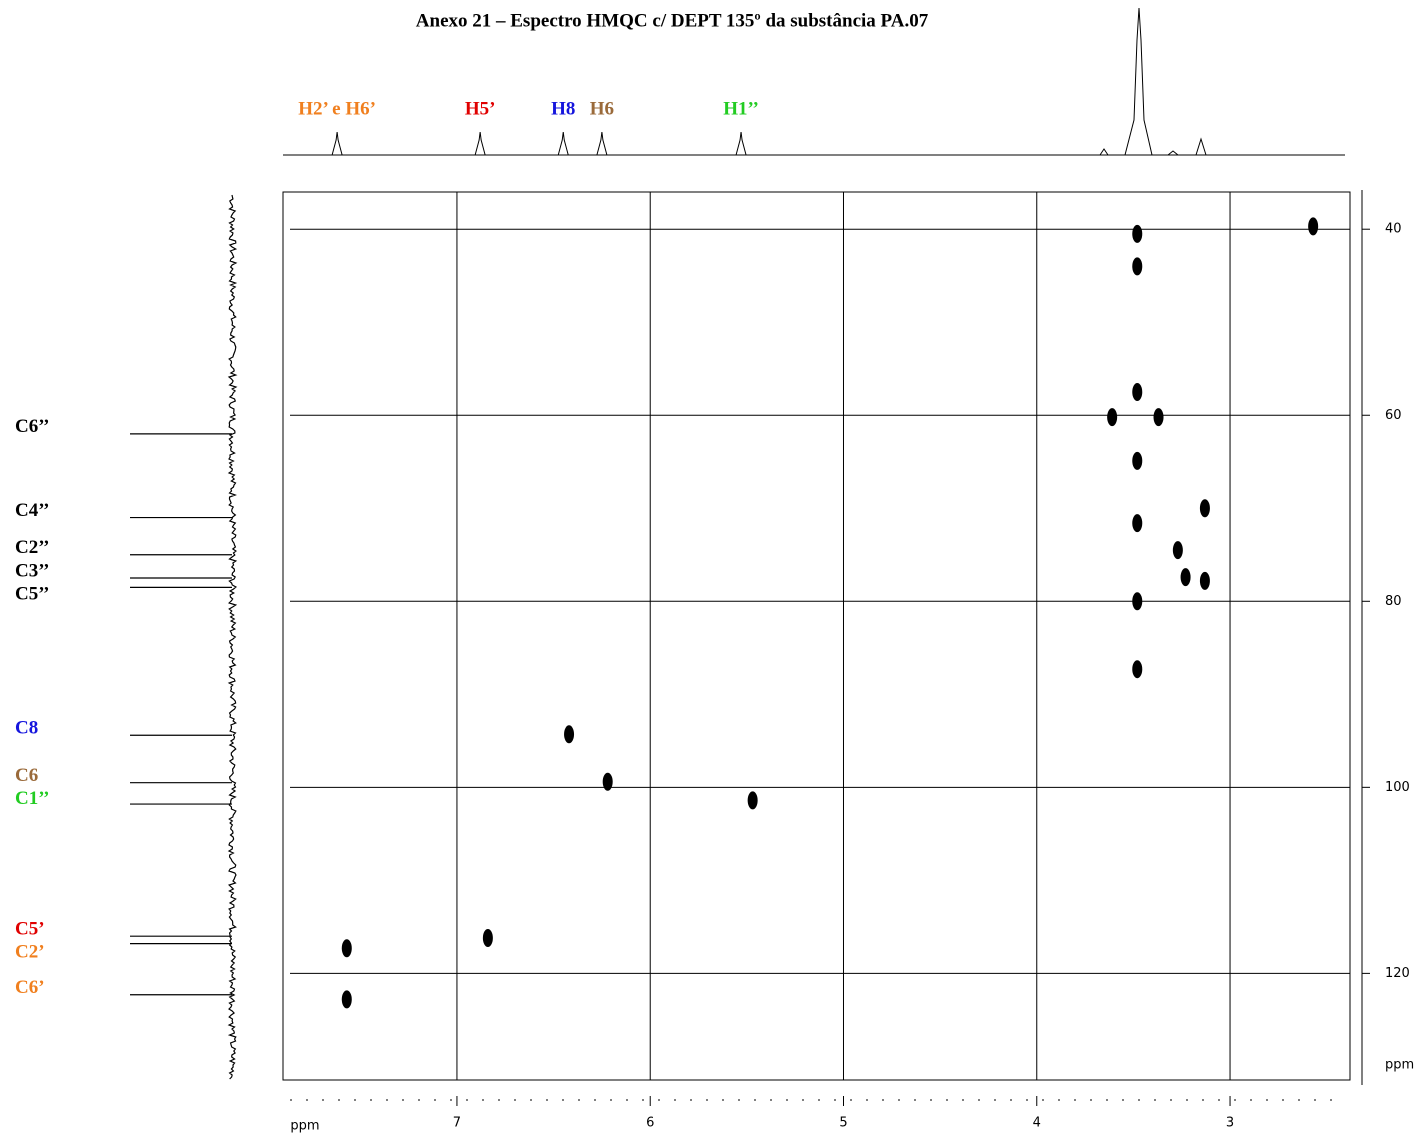 Image resolution: width=1423 pixels, height=1139 pixels. I want to click on x-tick-label: 5, so click(843, 1123).